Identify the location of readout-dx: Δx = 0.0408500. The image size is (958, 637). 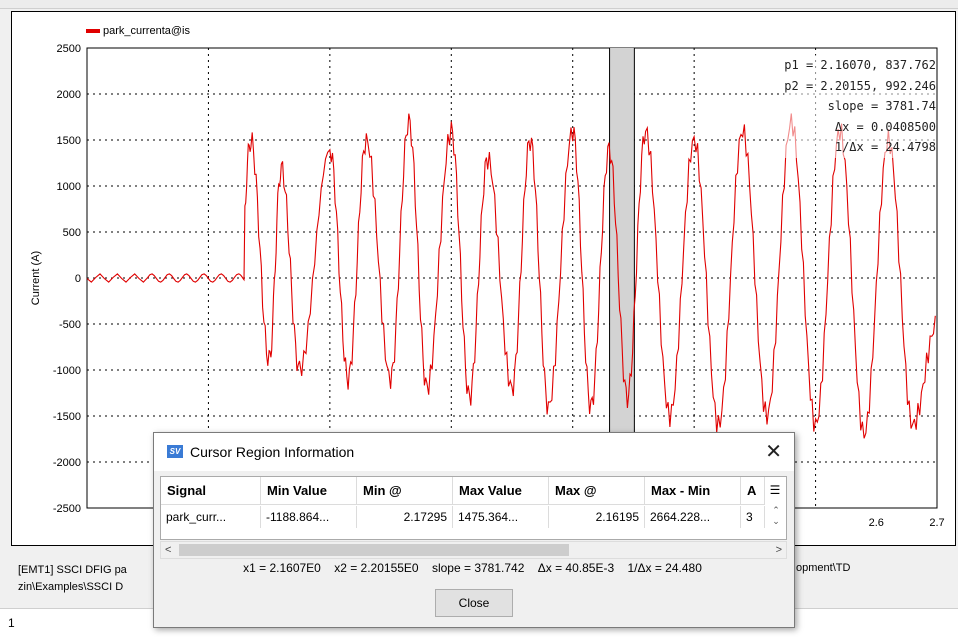
(885, 126).